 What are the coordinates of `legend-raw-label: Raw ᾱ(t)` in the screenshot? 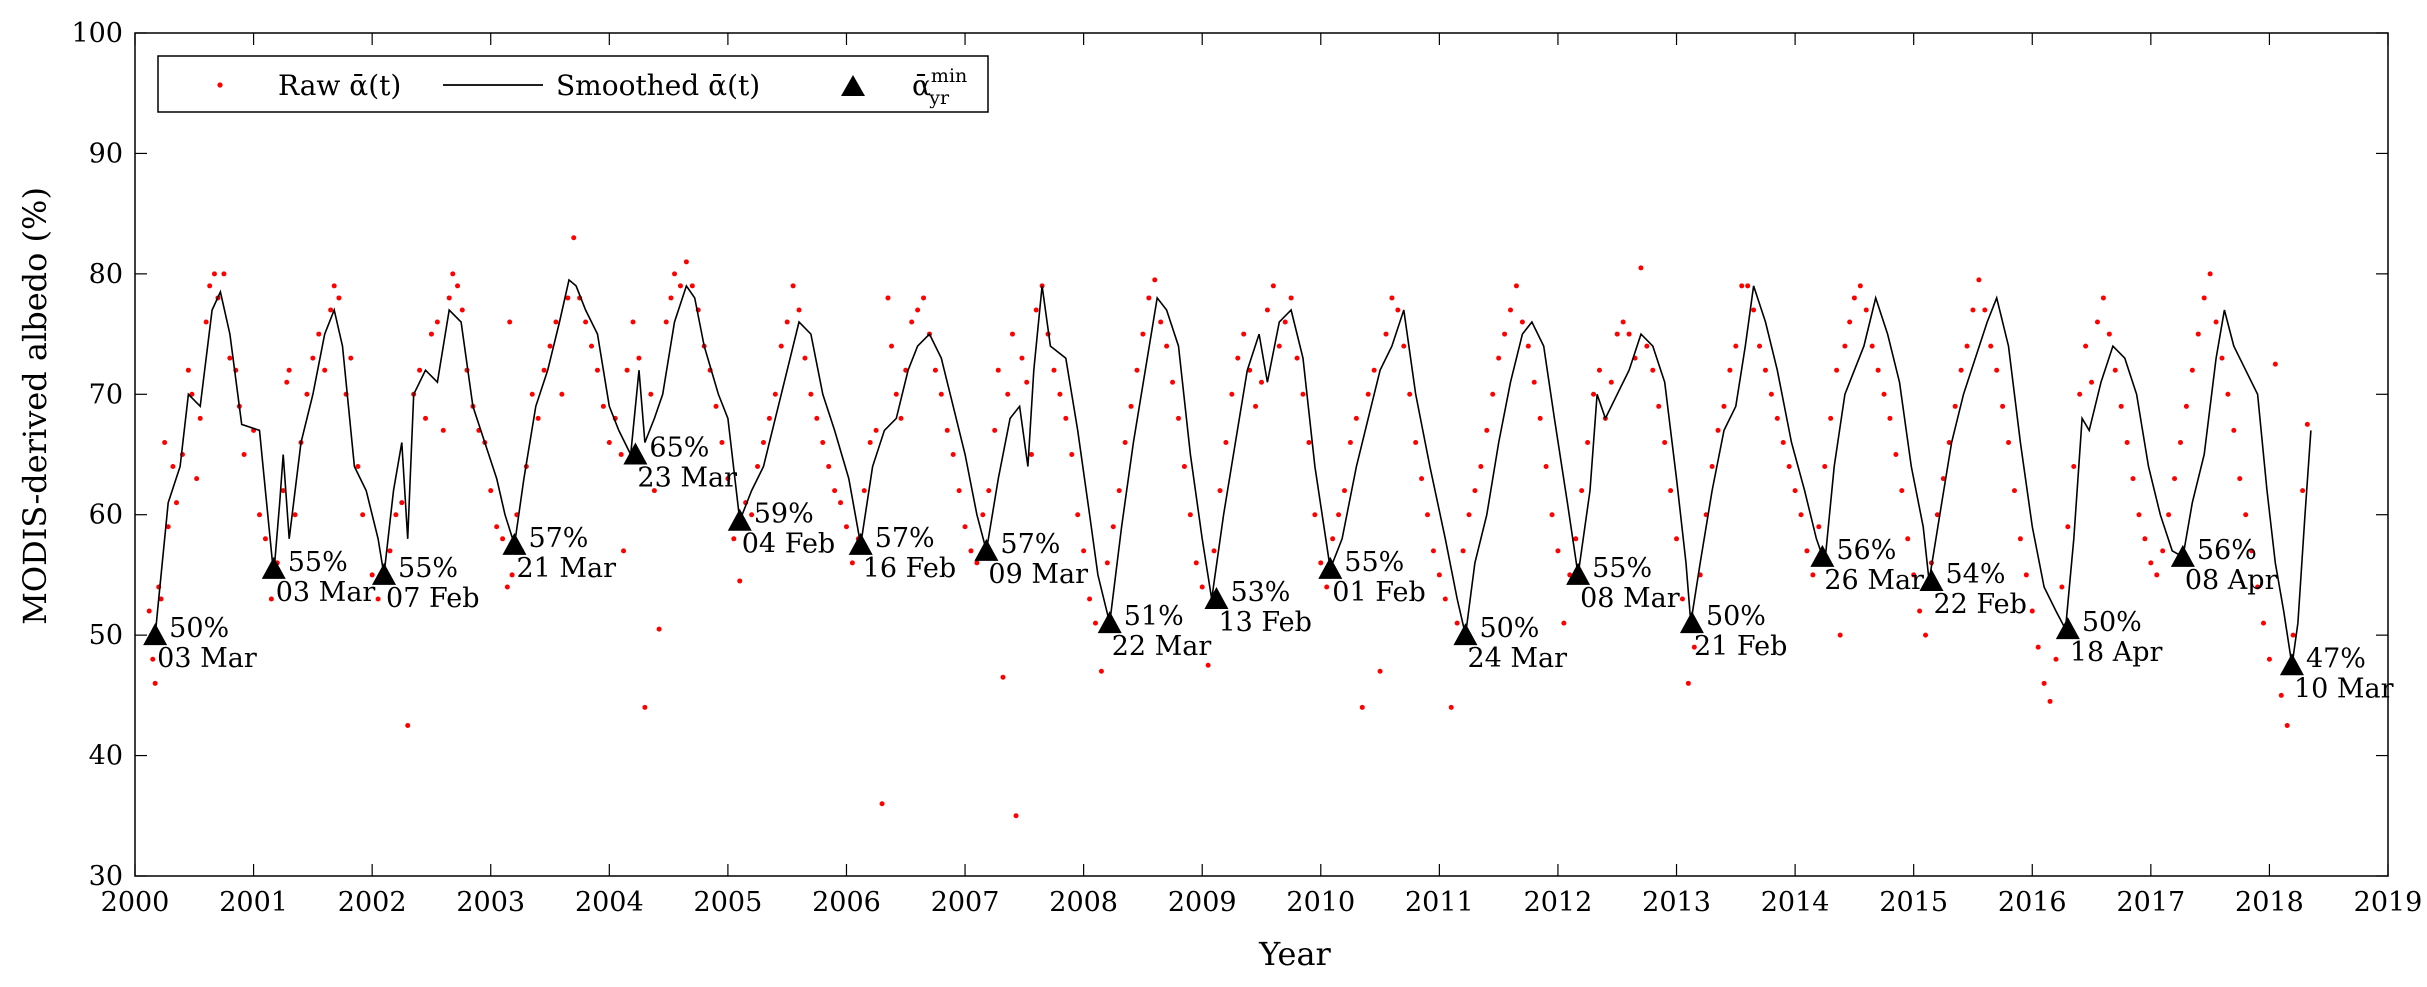 It's located at (339, 85).